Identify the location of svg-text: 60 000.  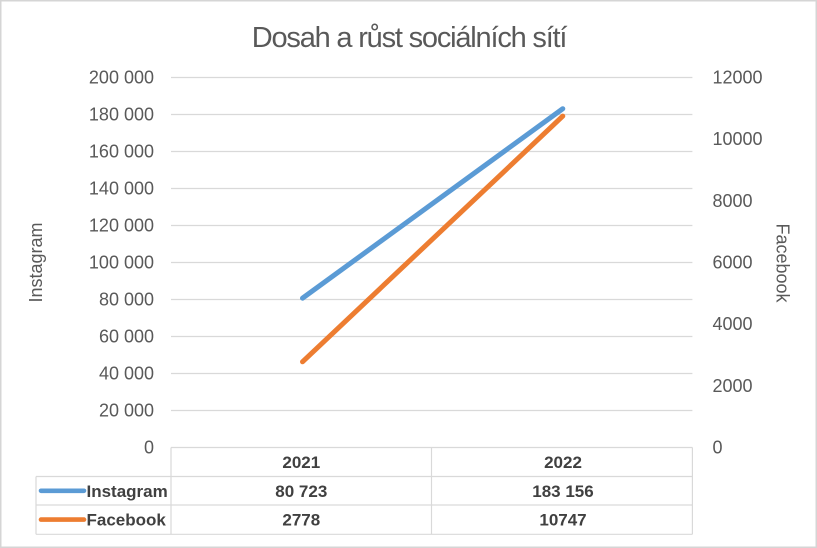
(126, 337).